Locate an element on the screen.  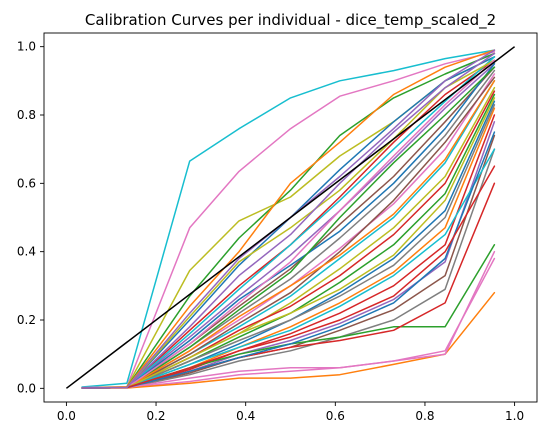
x-axis-ticks: 0.0 0.2 0.4 0.6 0.8 1.0 is located at coordinates (290, 412).